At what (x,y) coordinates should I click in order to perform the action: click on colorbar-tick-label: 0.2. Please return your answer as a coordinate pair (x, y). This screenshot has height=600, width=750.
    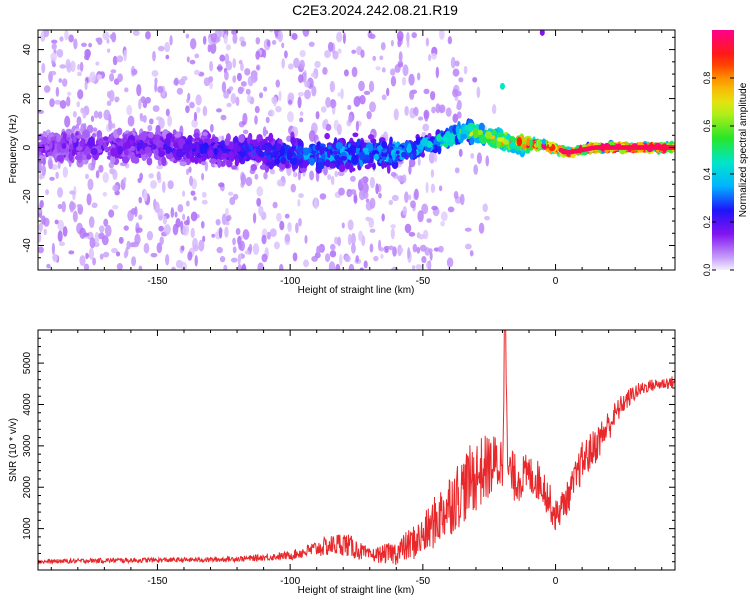
    Looking at the image, I should click on (707, 222).